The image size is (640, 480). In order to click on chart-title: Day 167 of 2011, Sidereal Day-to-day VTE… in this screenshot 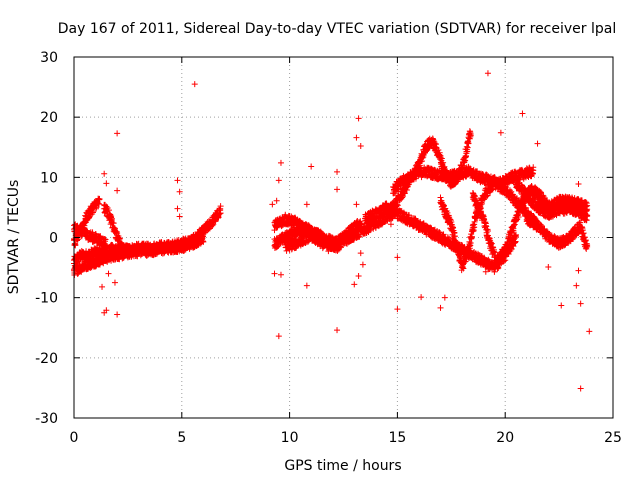, I will do `click(337, 29)`.